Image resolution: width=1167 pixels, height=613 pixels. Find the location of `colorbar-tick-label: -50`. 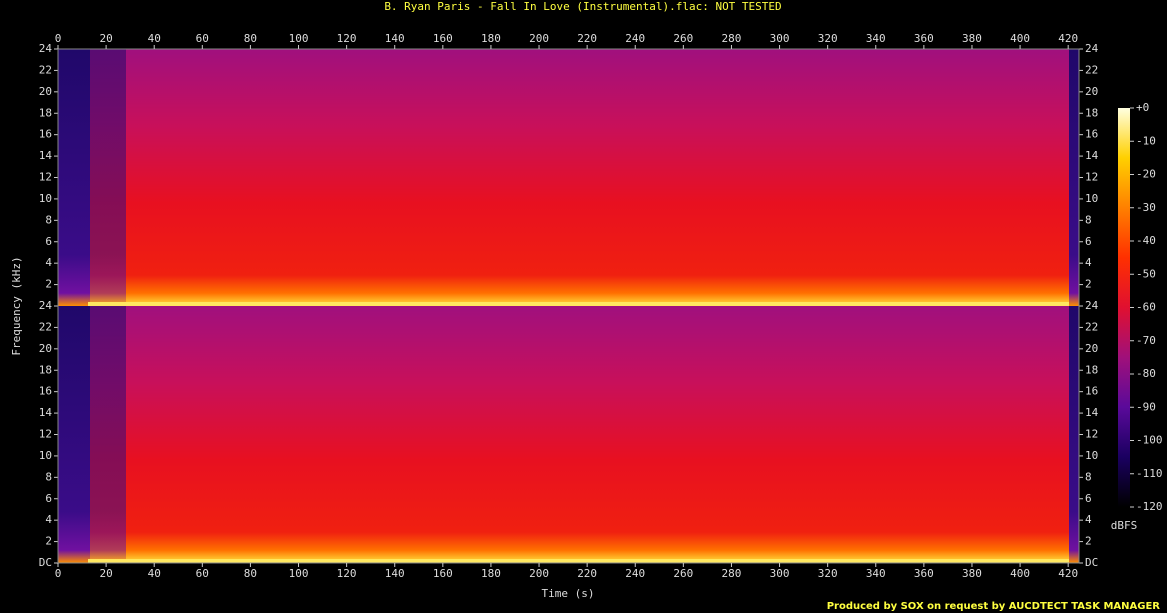

colorbar-tick-label: -50 is located at coordinates (1146, 273).